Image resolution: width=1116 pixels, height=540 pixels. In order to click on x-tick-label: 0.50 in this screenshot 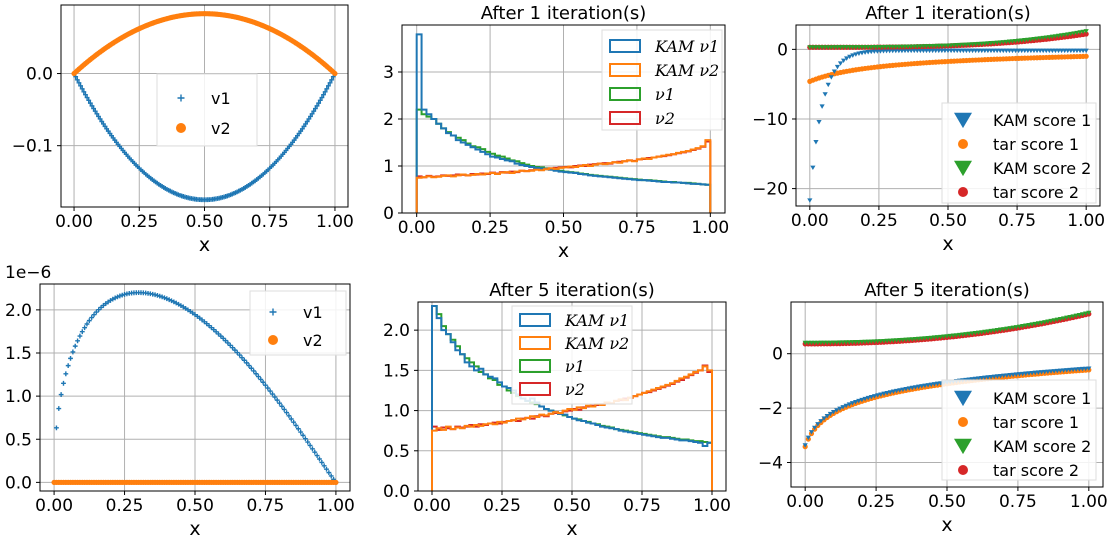, I will do `click(195, 506)`.